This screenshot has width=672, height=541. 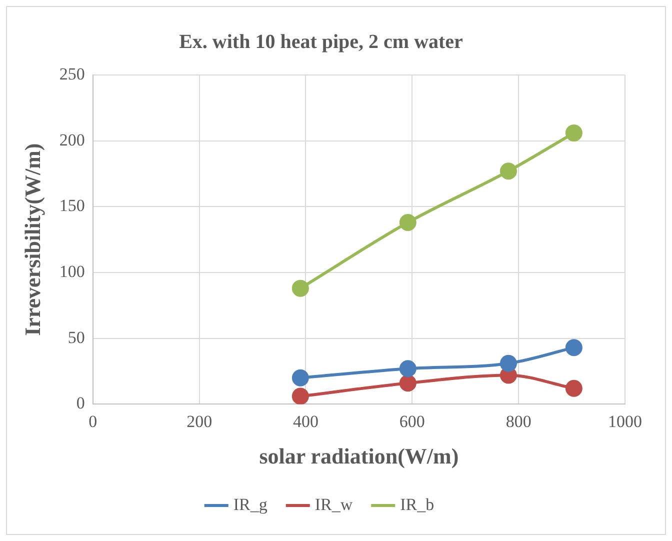 What do you see at coordinates (72, 271) in the screenshot?
I see `y-tick-label: 100` at bounding box center [72, 271].